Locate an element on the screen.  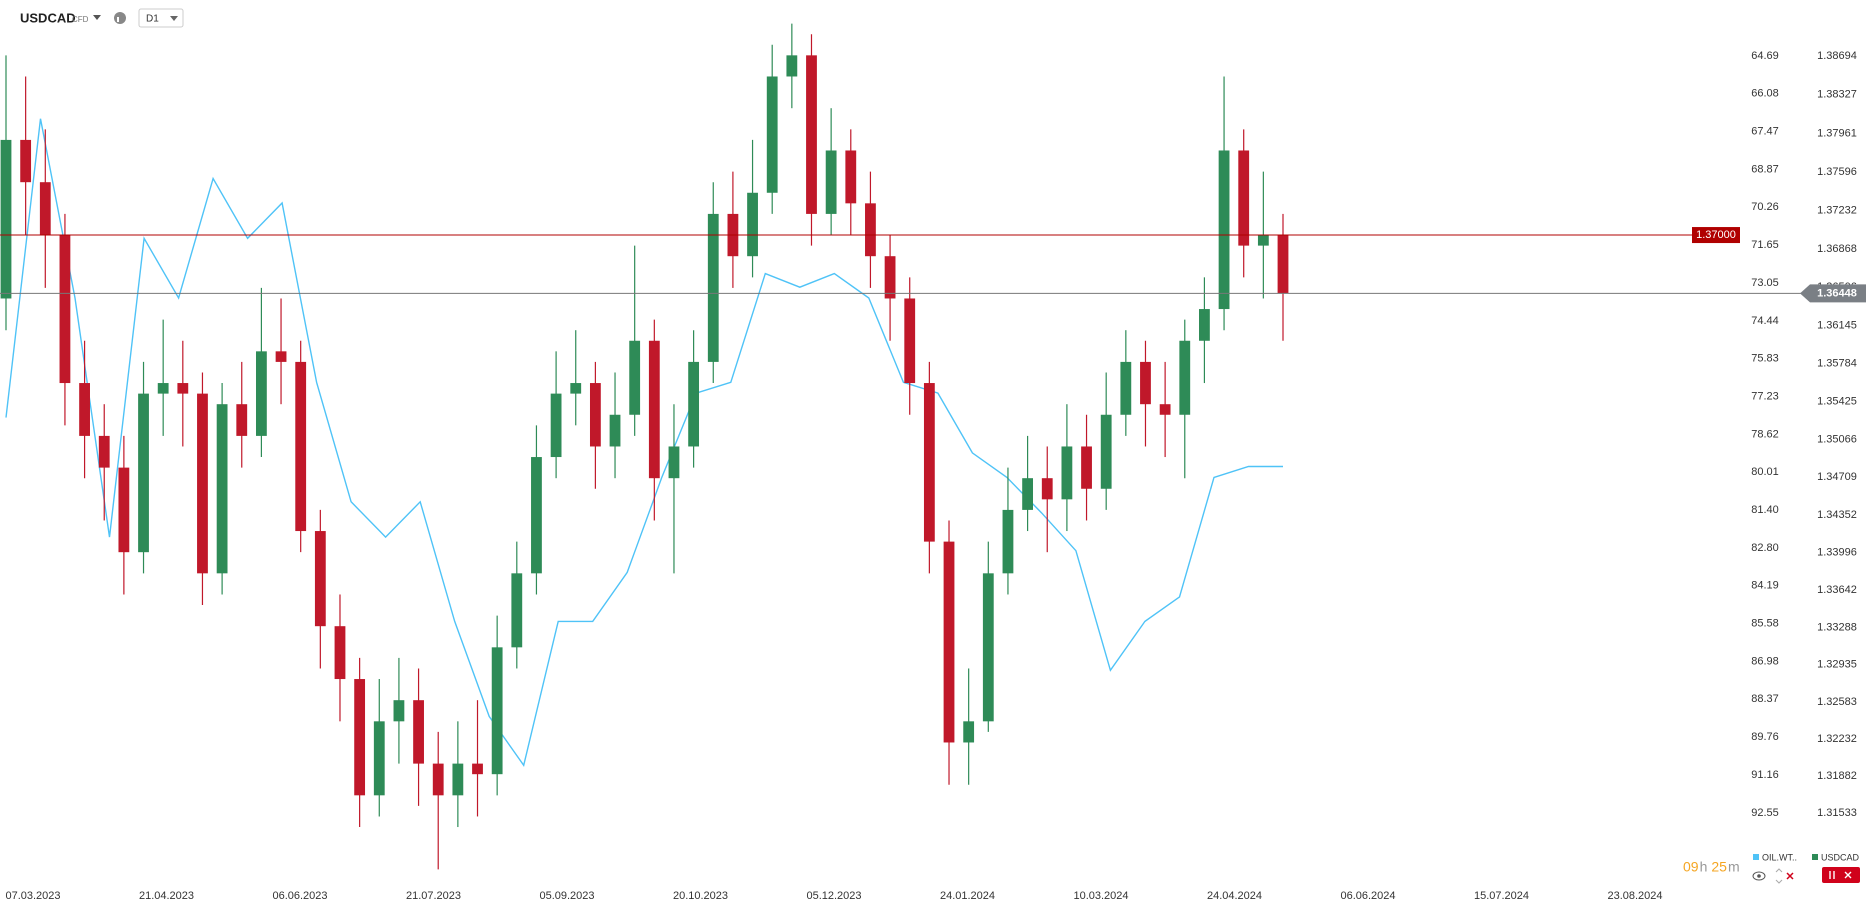
eye-icon is located at coordinates (1759, 876).